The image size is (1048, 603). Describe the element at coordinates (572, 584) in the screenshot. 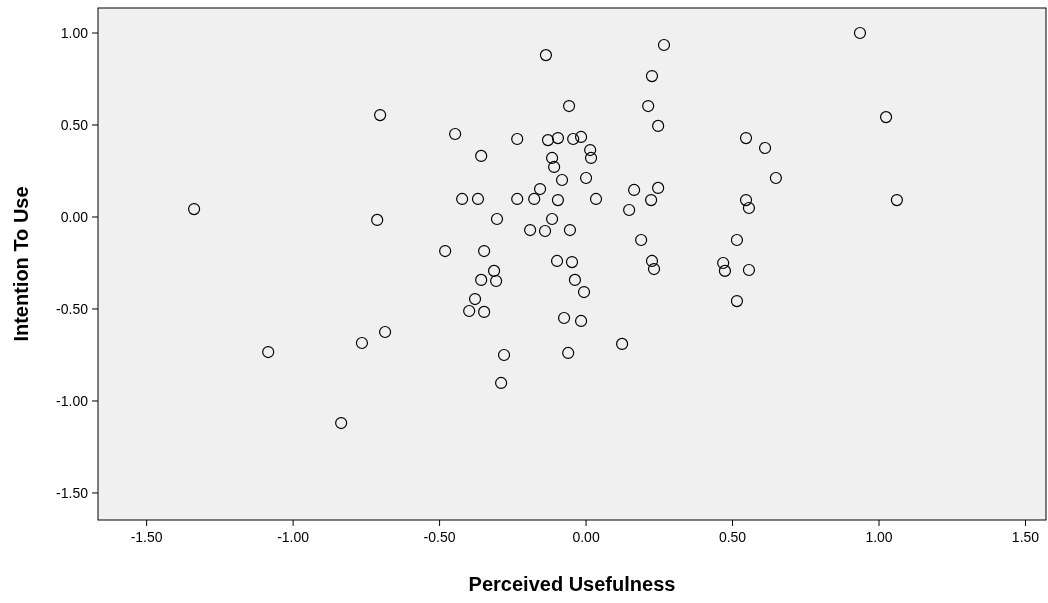

I see `x-axis-title: Perceived Usefulness` at that location.